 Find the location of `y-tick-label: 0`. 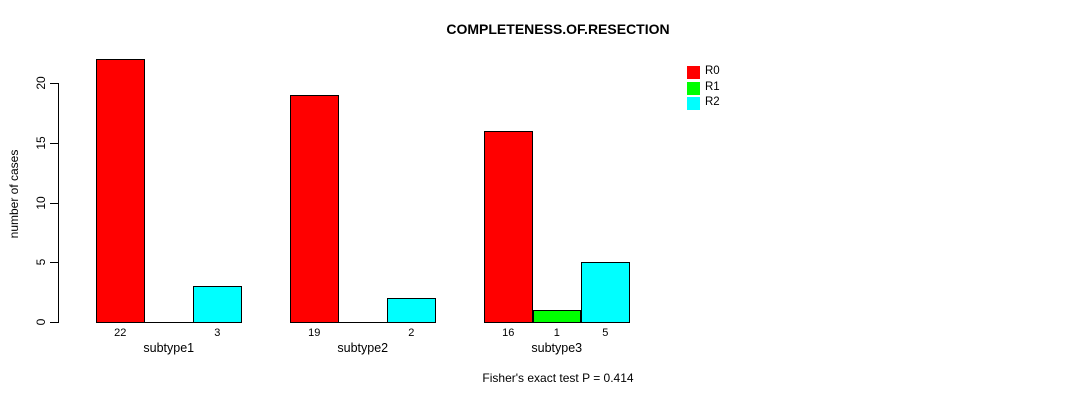

y-tick-label: 0 is located at coordinates (41, 322).